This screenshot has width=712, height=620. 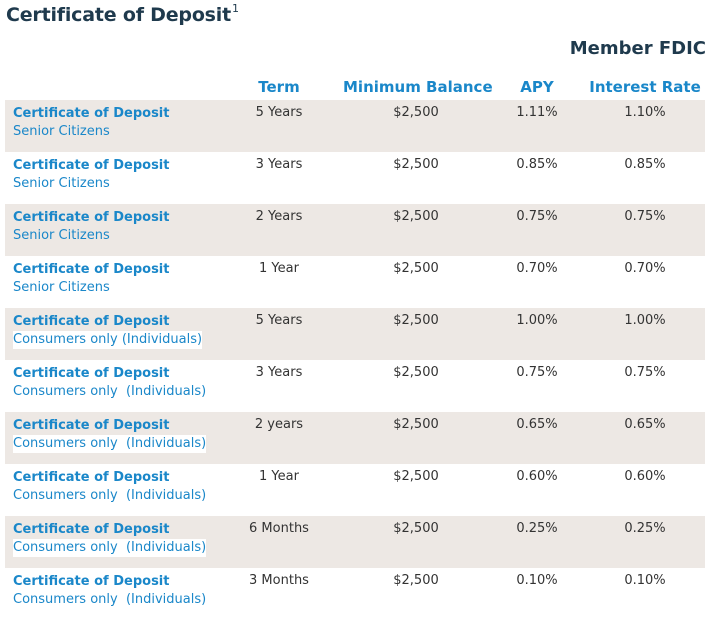 What do you see at coordinates (645, 542) in the screenshot?
I see `interest-rate-cell: 0.25%` at bounding box center [645, 542].